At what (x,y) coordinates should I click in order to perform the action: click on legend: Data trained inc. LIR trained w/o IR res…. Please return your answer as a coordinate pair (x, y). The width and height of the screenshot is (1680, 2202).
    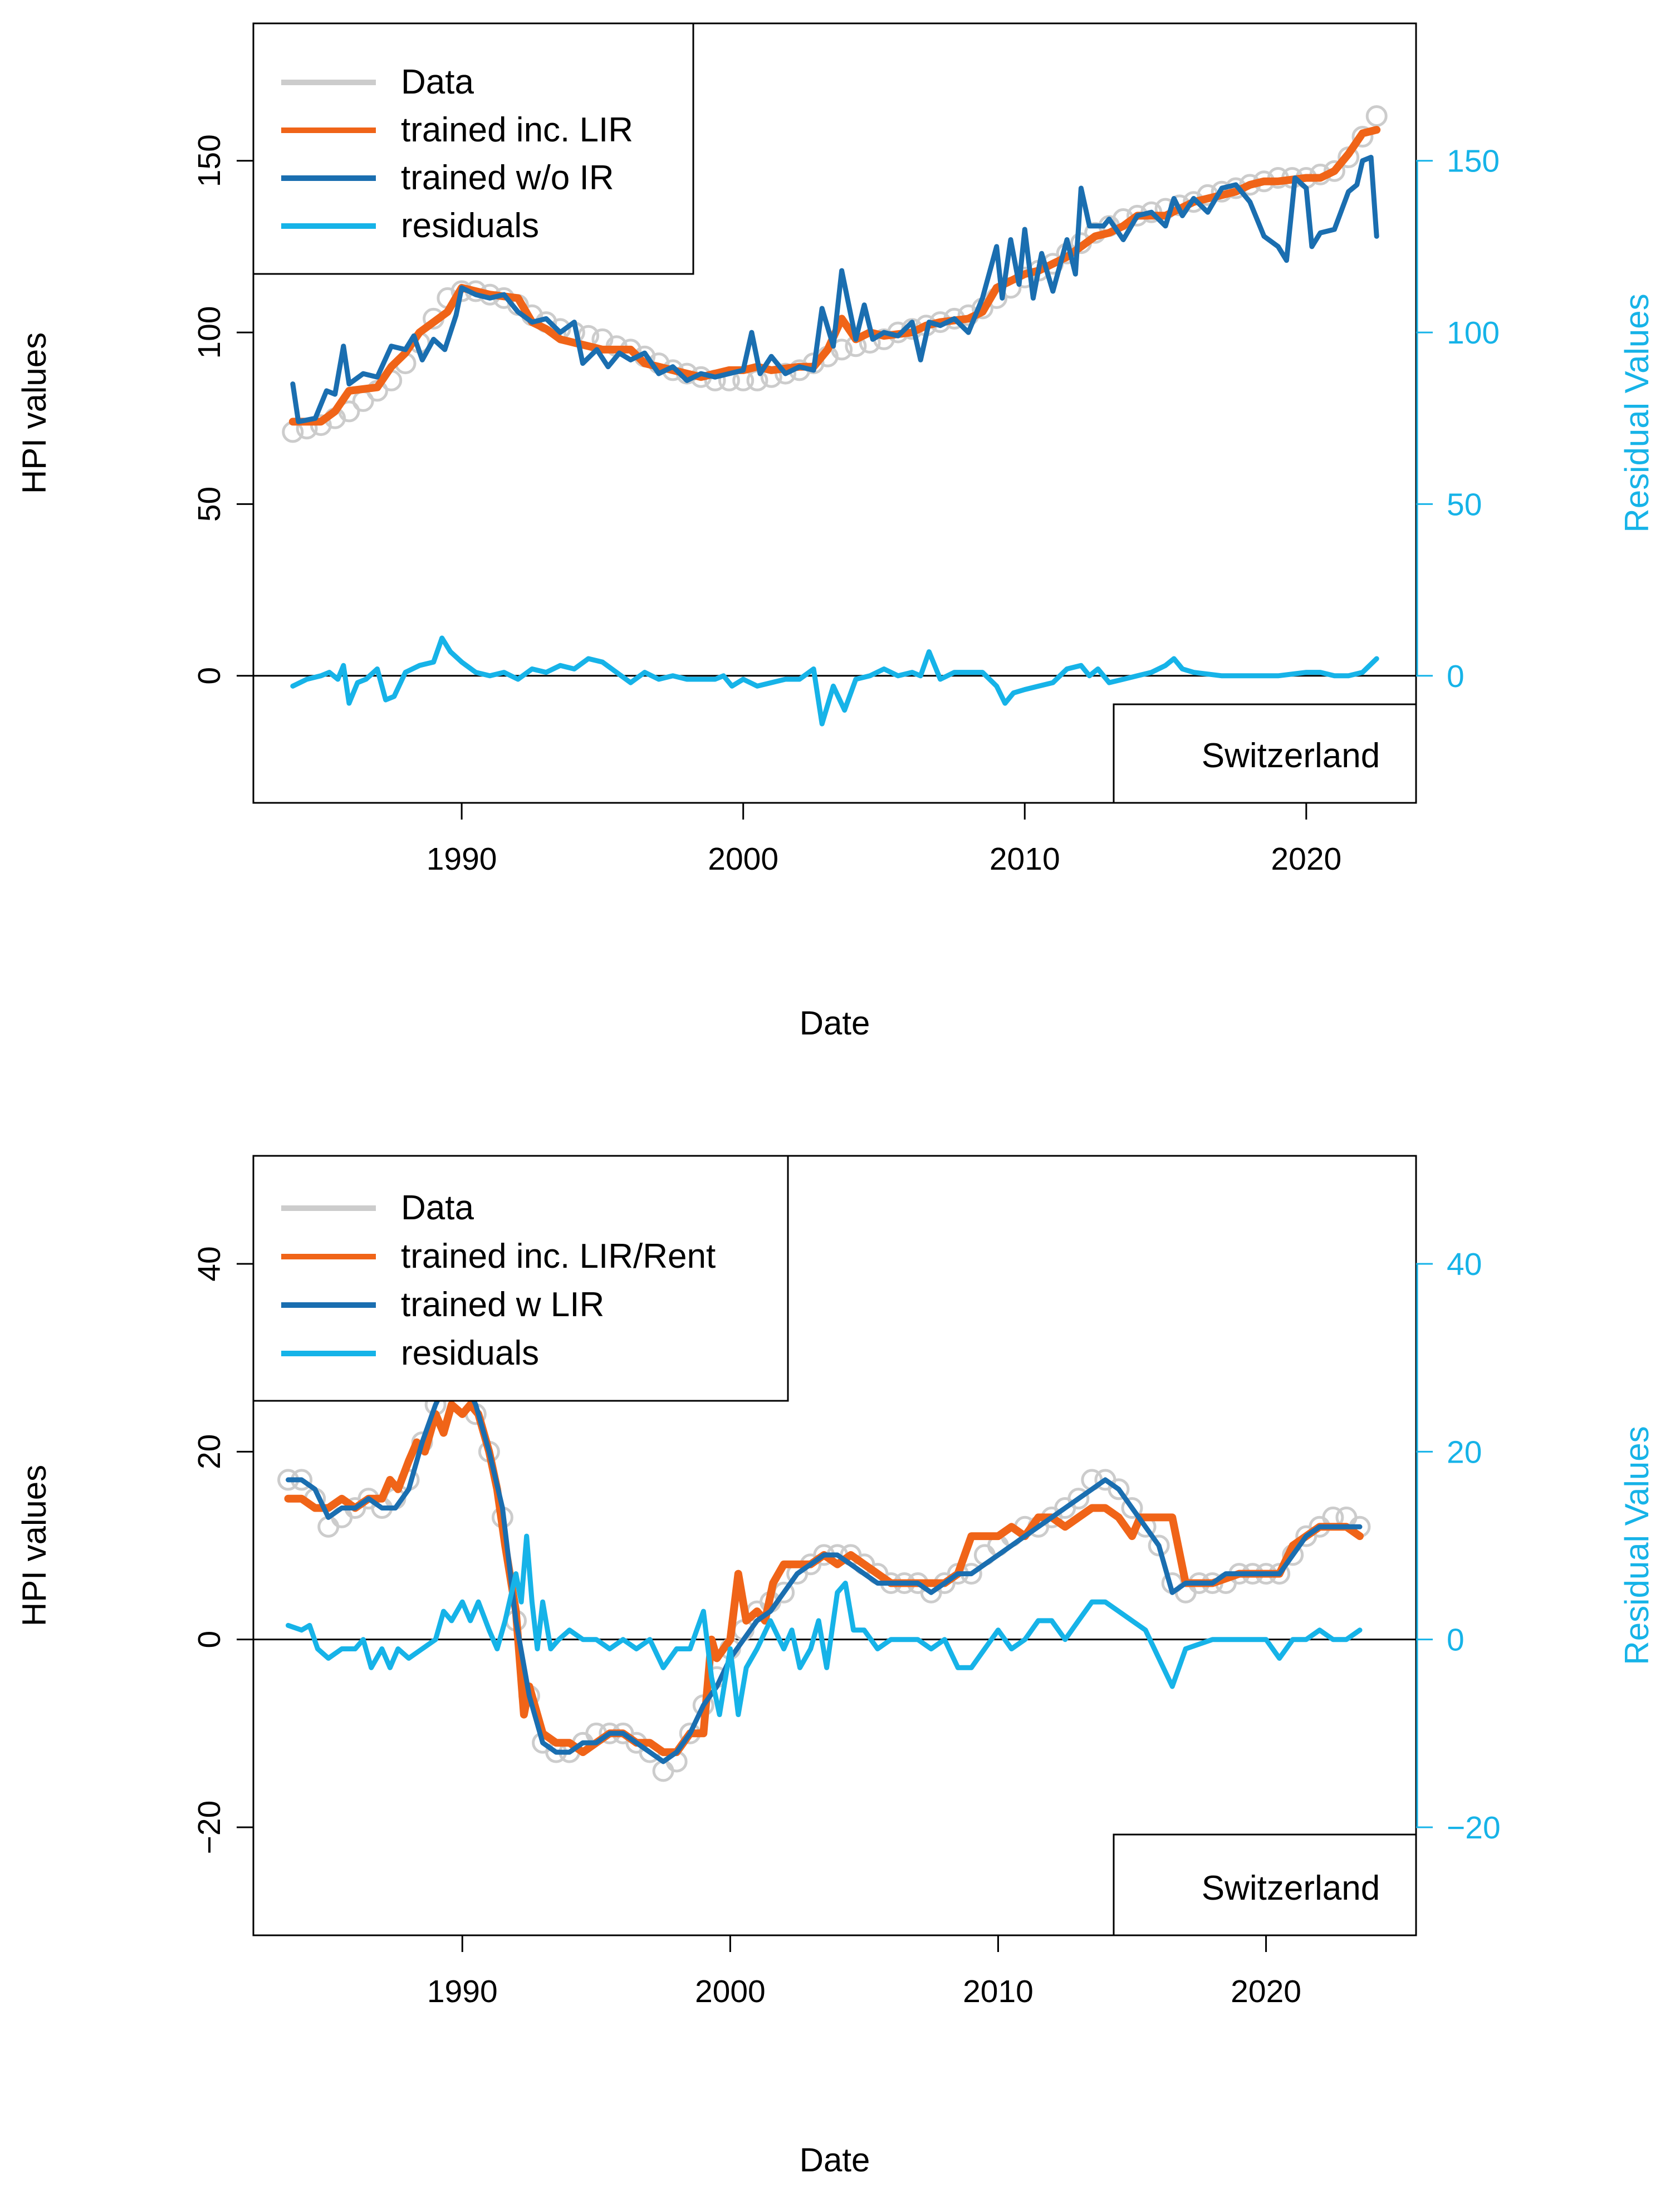
    Looking at the image, I should click on (473, 148).